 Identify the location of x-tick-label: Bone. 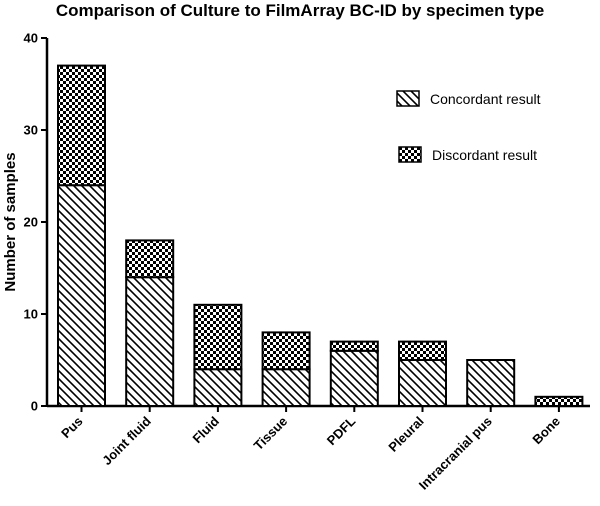
(546, 431).